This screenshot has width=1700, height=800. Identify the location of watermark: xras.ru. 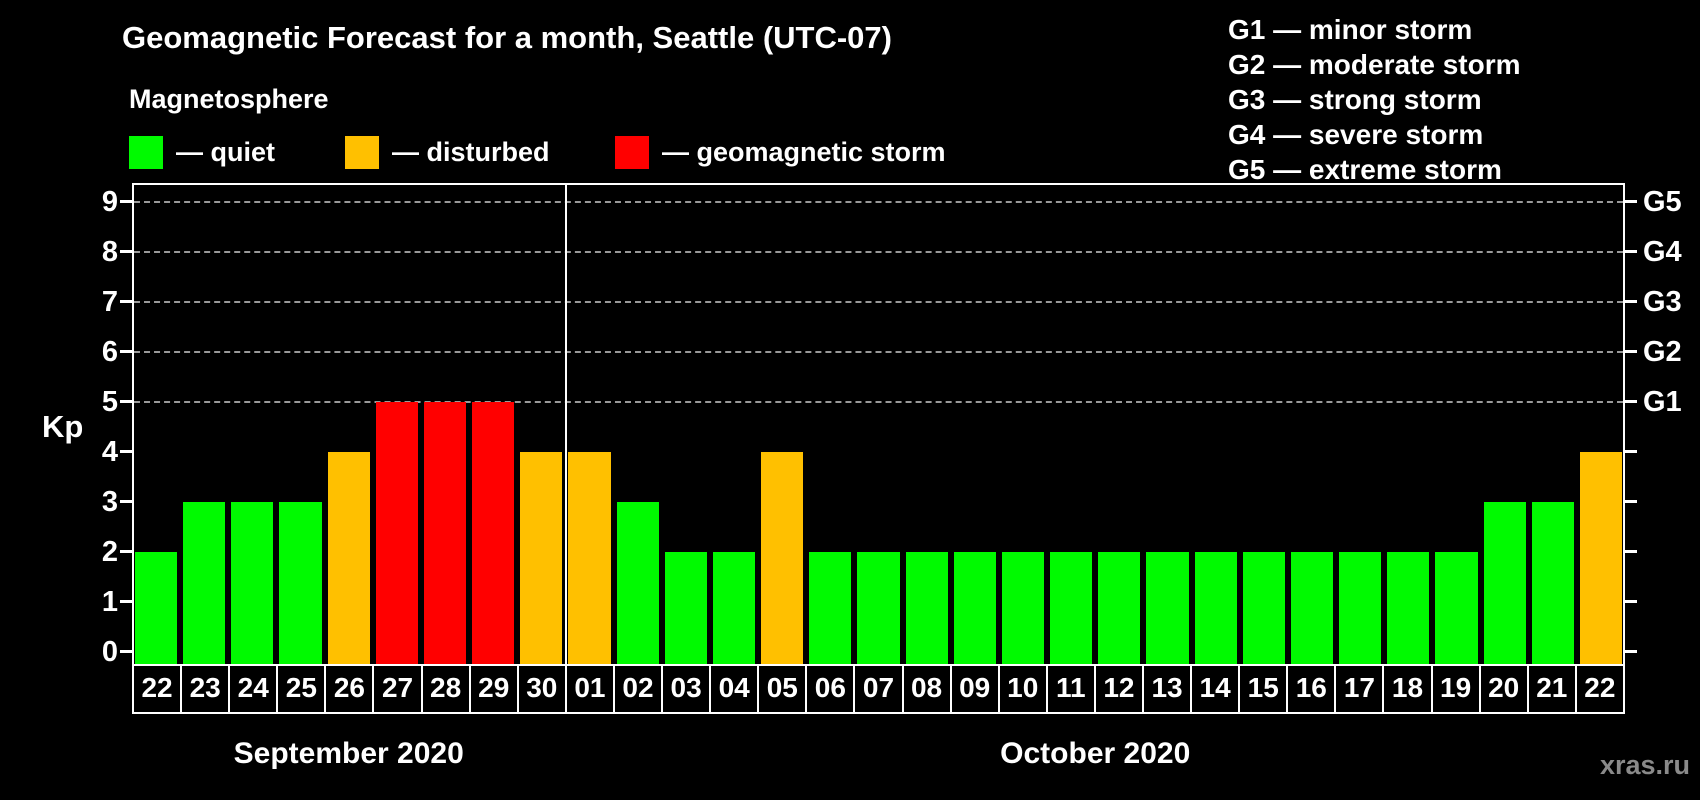
(1644, 765).